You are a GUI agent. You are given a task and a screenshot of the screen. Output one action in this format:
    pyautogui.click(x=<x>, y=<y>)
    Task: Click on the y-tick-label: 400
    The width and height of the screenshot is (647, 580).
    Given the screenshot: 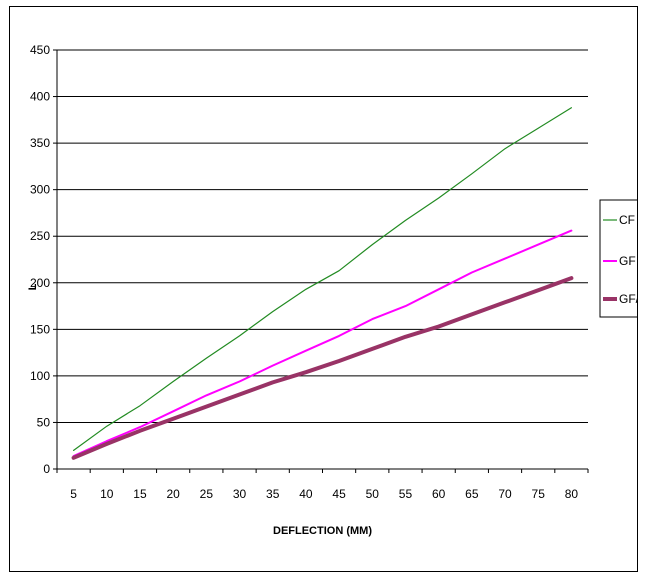 What is the action you would take?
    pyautogui.click(x=40, y=97)
    